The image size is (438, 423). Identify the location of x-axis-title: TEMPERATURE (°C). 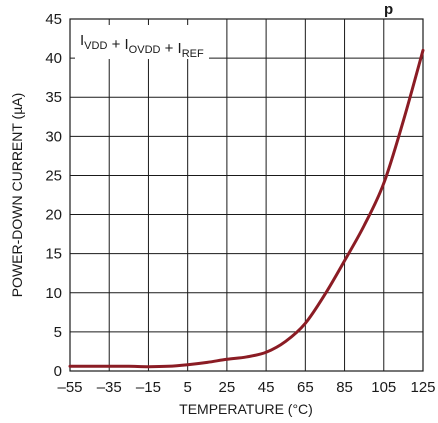
(246, 409).